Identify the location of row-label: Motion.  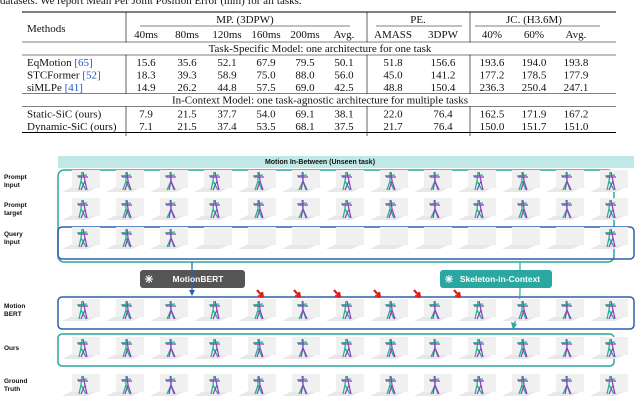
(14, 306).